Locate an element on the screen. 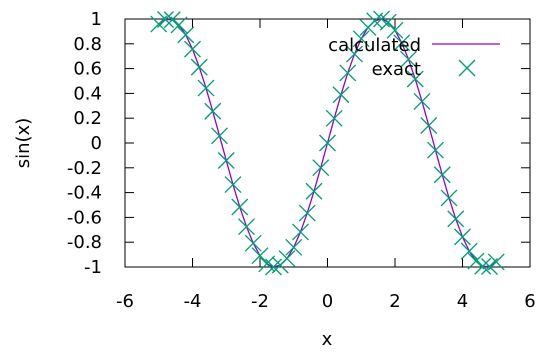 The height and width of the screenshot is (354, 539). x-tick-label: 6 is located at coordinates (529, 301).